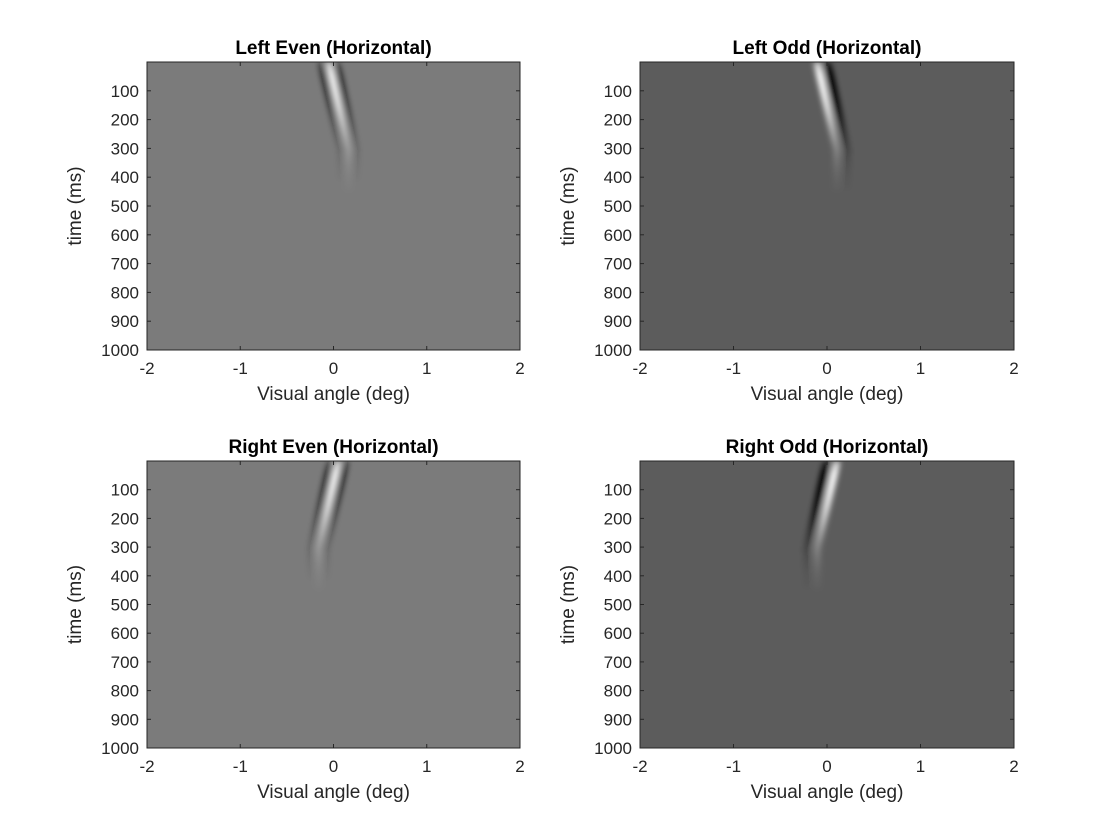 The height and width of the screenshot is (840, 1120). I want to click on panel-title: Right Odd (Horizontal), so click(827, 447).